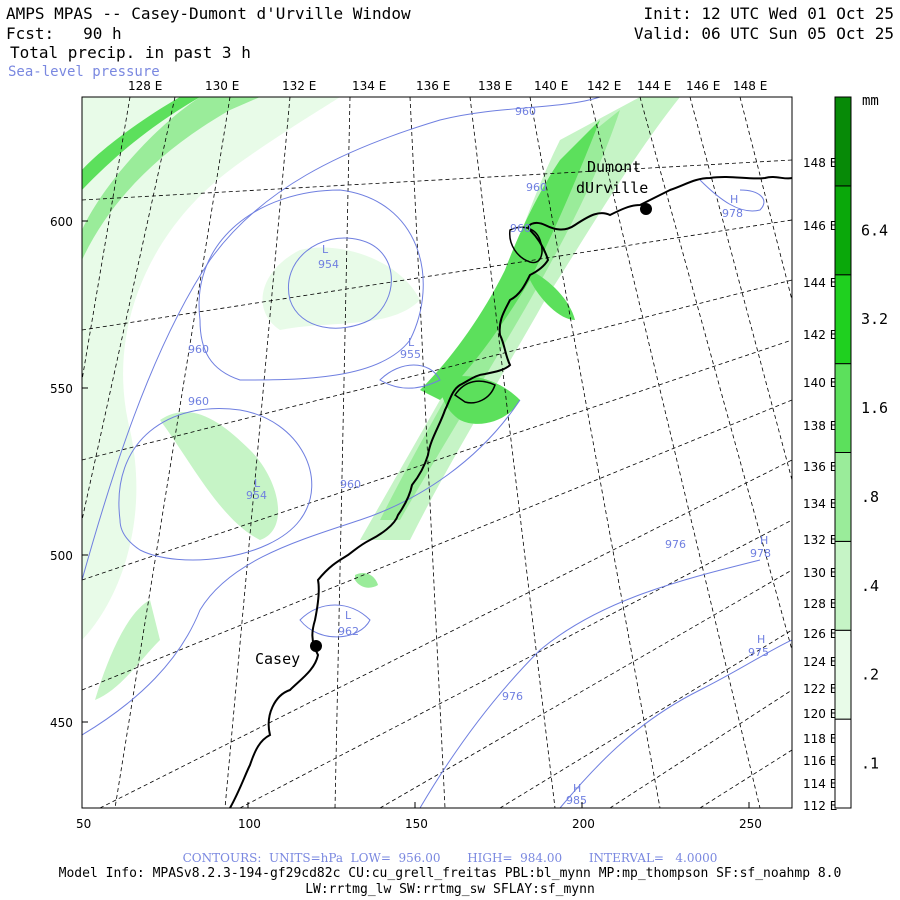 The width and height of the screenshot is (900, 900). Describe the element at coordinates (474, 392) in the screenshot. I see `bay-outline` at that location.